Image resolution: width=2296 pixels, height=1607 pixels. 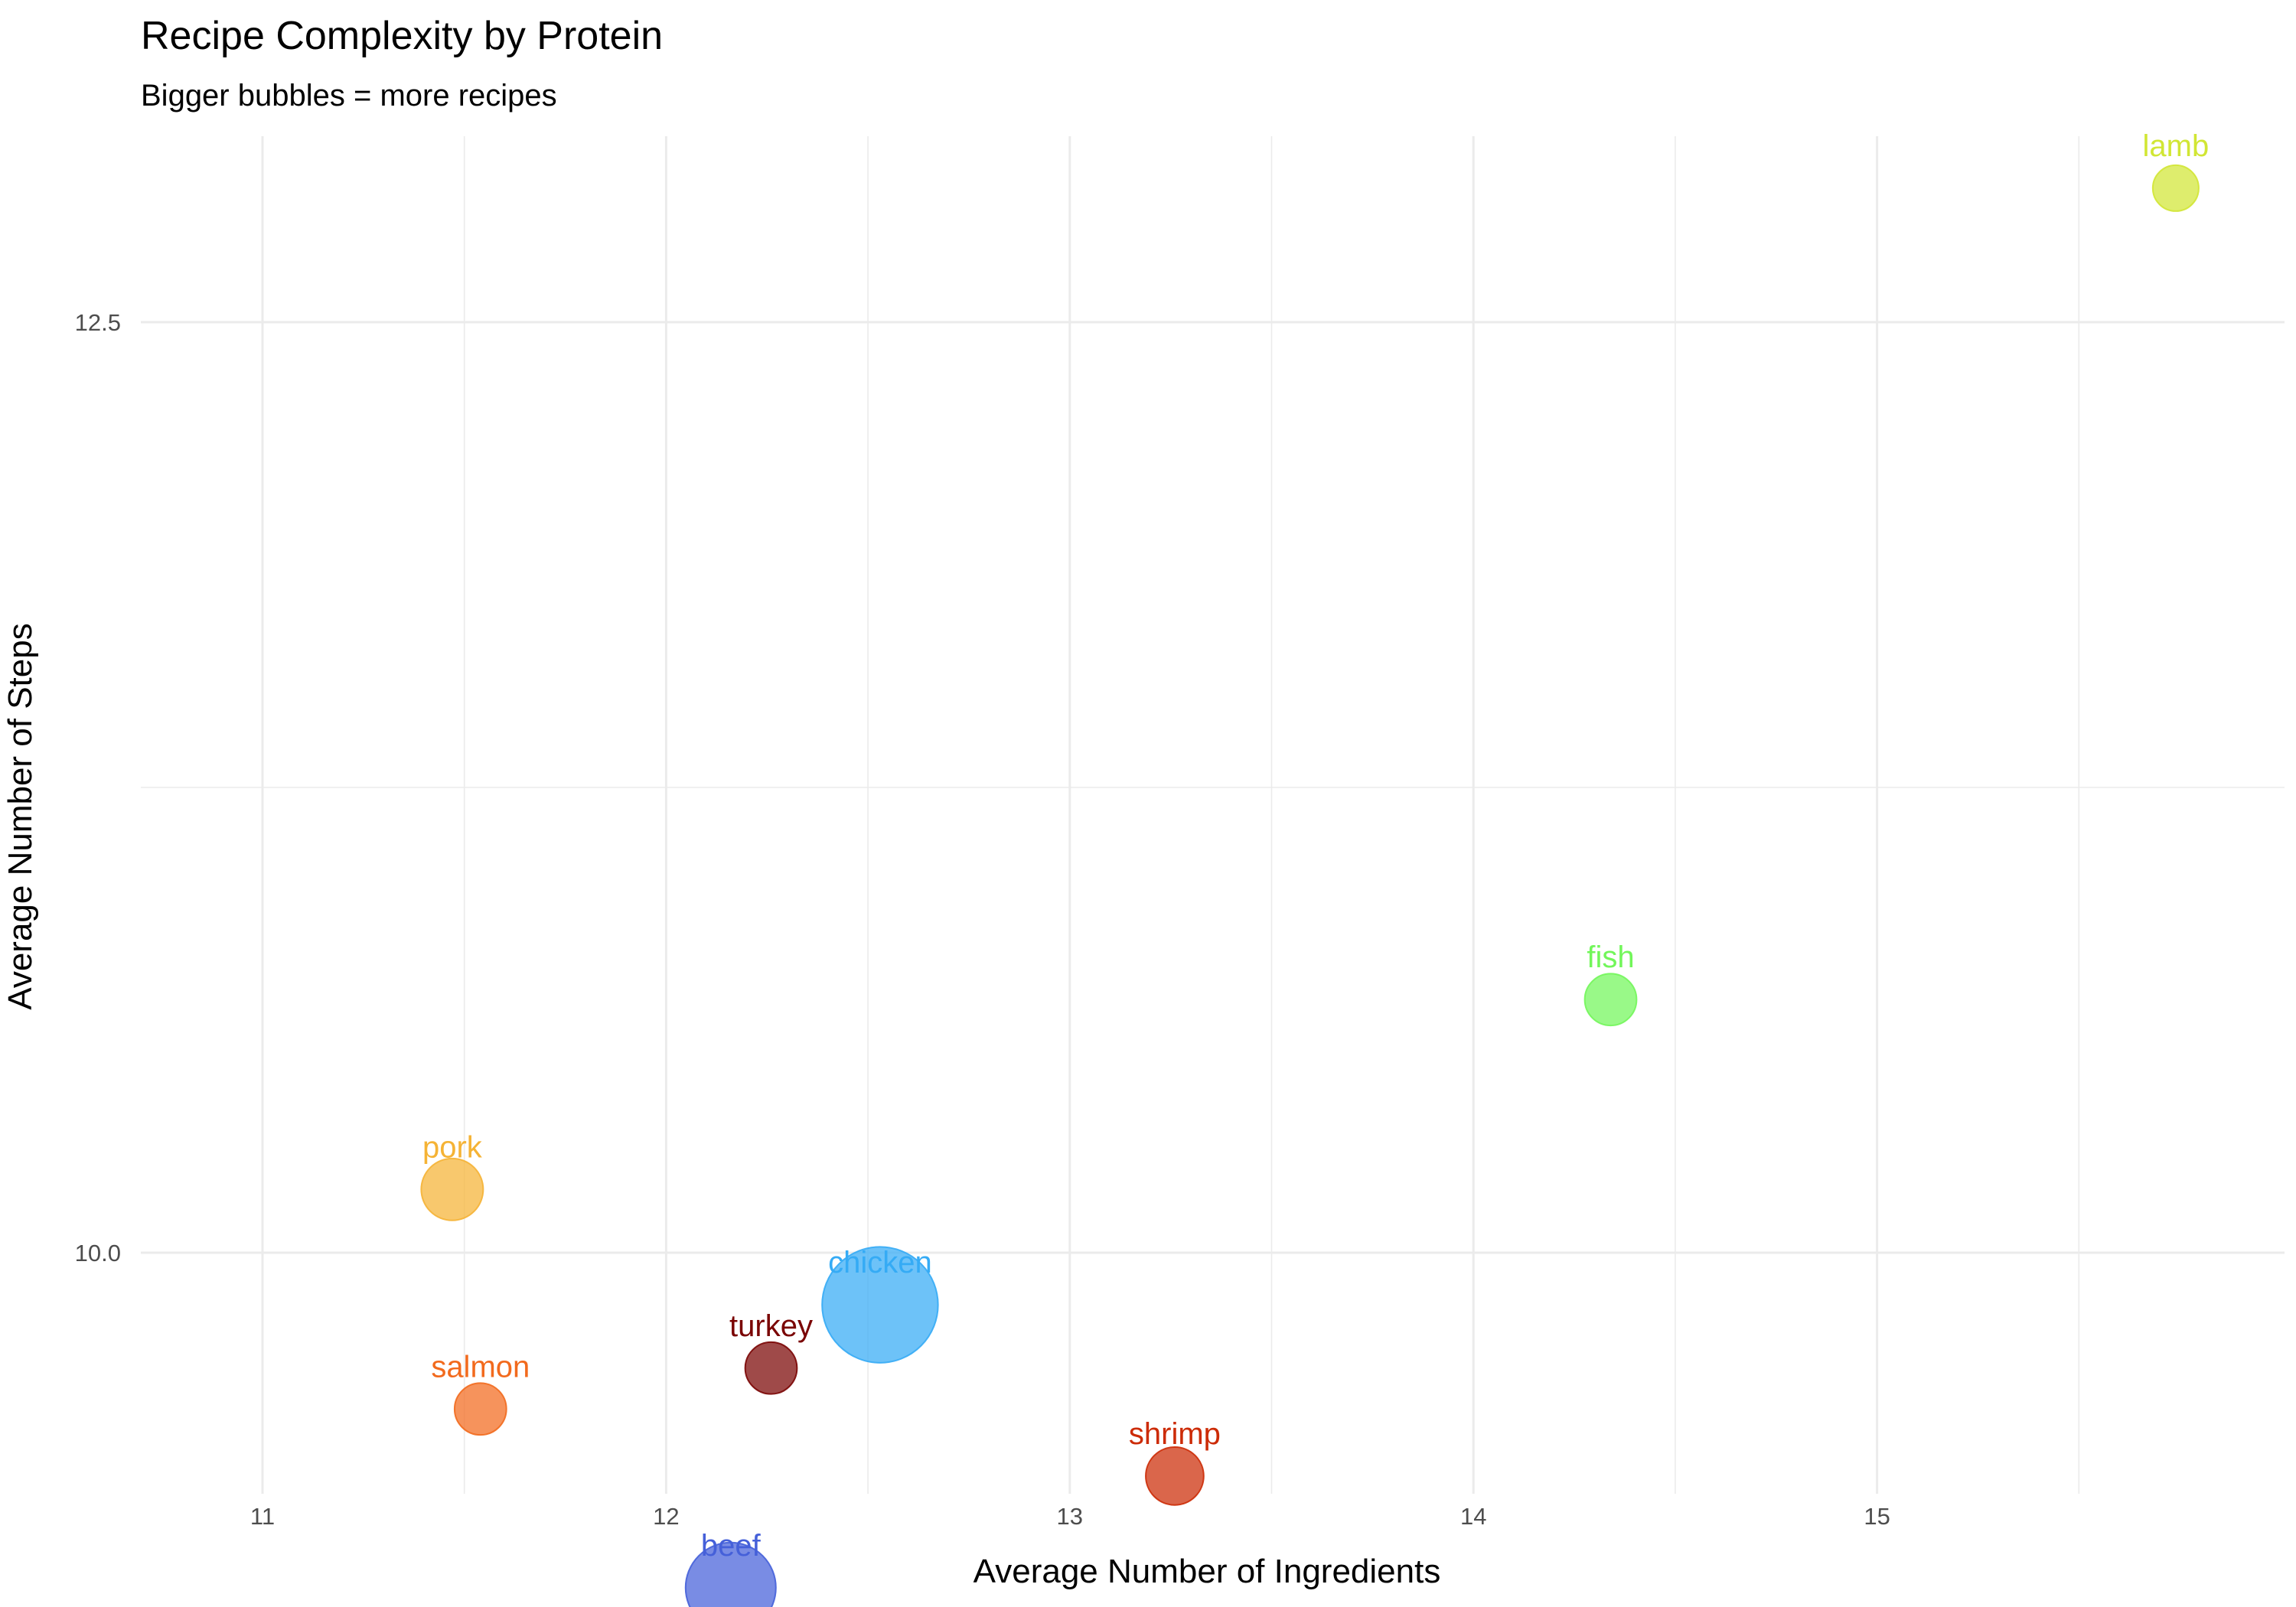 What do you see at coordinates (98, 787) in the screenshot?
I see `y-axis-ticks: 10.012.515.017.5` at bounding box center [98, 787].